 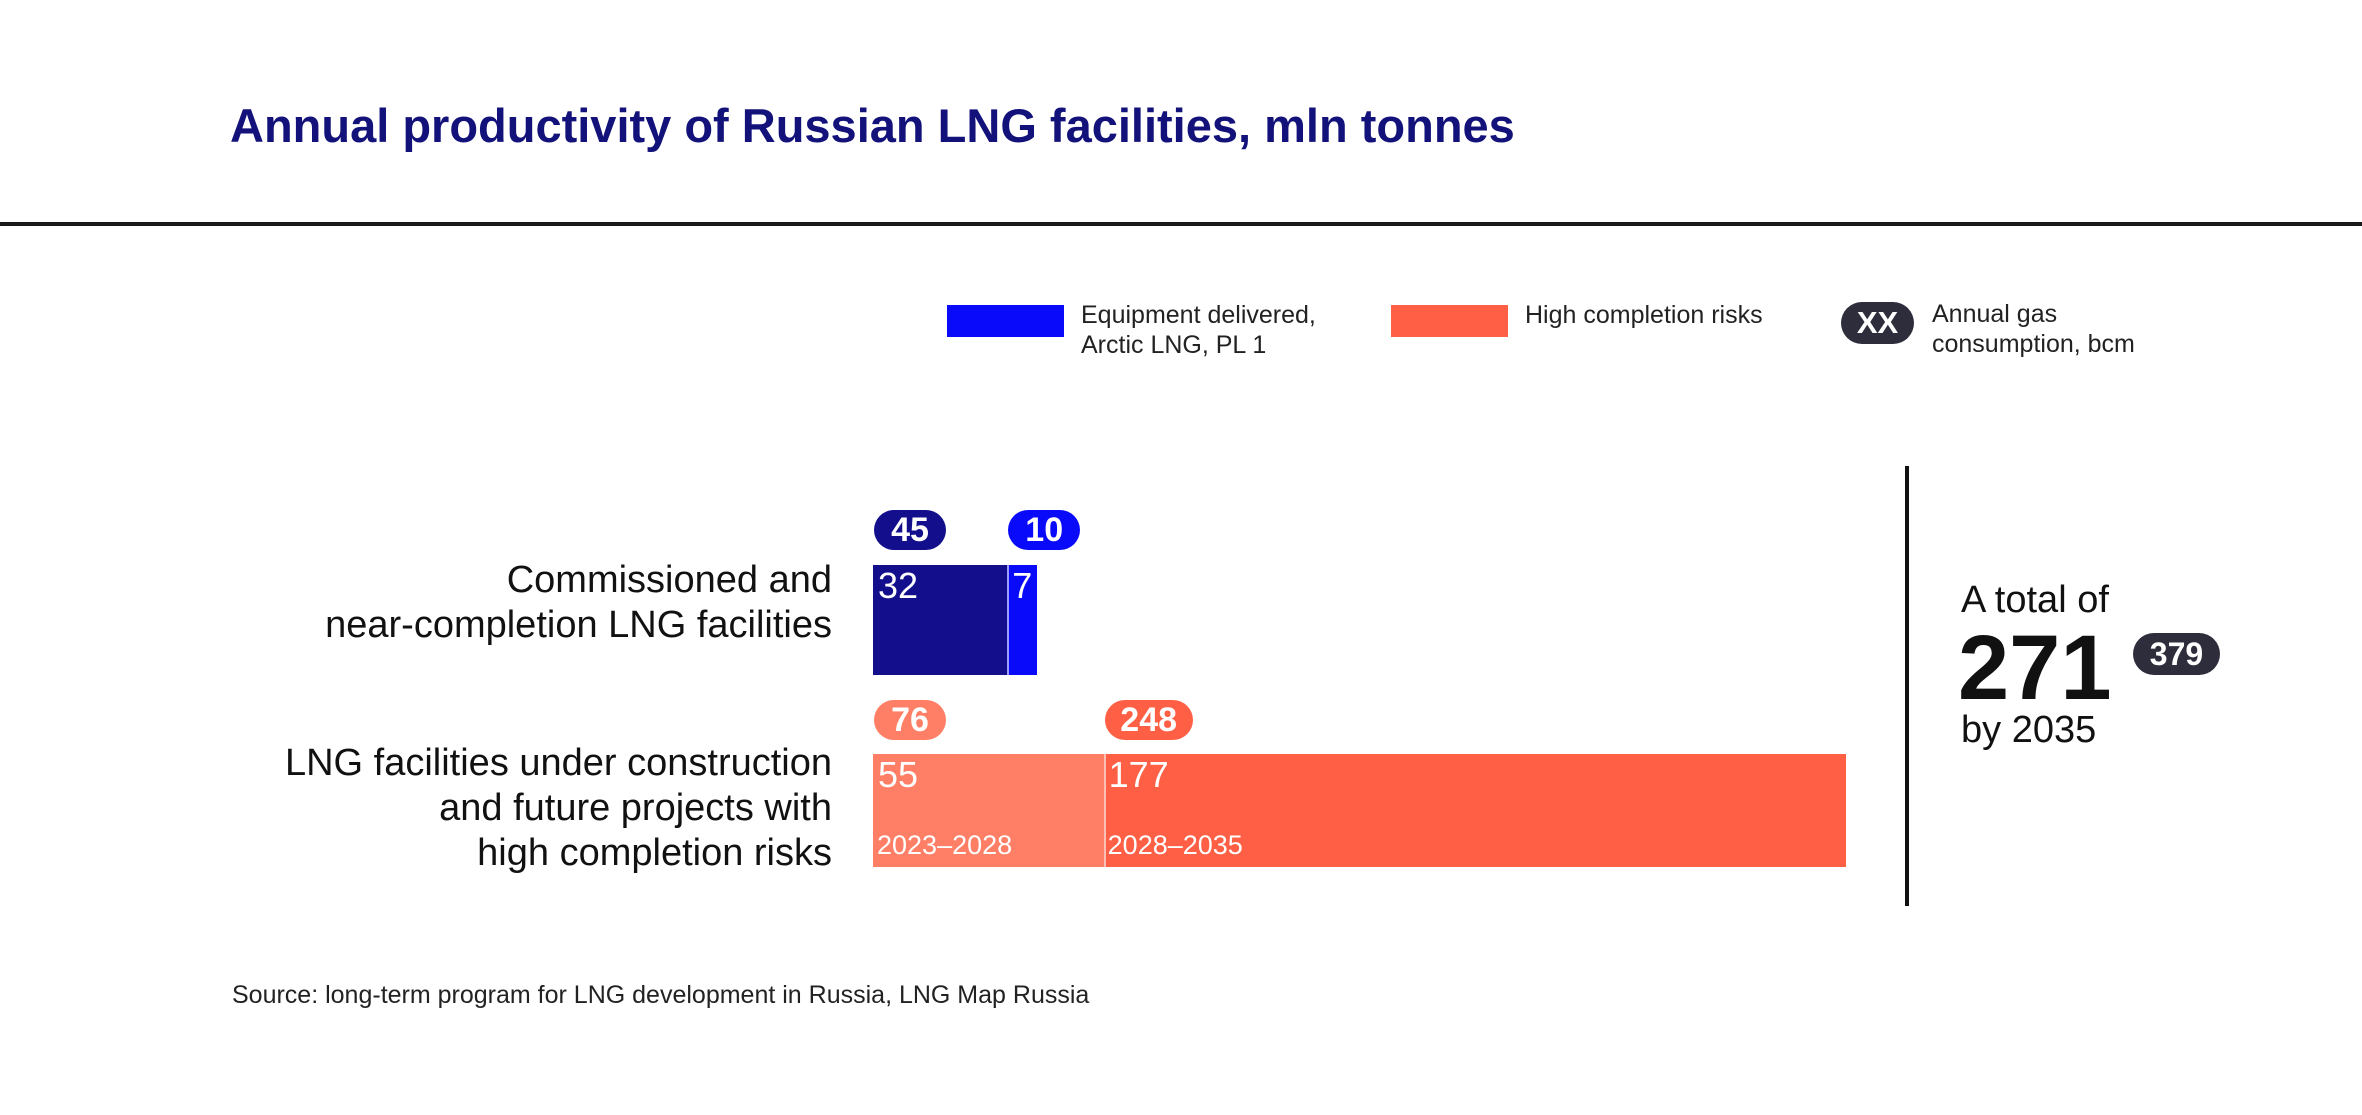 What do you see at coordinates (988, 810) in the screenshot?
I see `bar-row2-seg1` at bounding box center [988, 810].